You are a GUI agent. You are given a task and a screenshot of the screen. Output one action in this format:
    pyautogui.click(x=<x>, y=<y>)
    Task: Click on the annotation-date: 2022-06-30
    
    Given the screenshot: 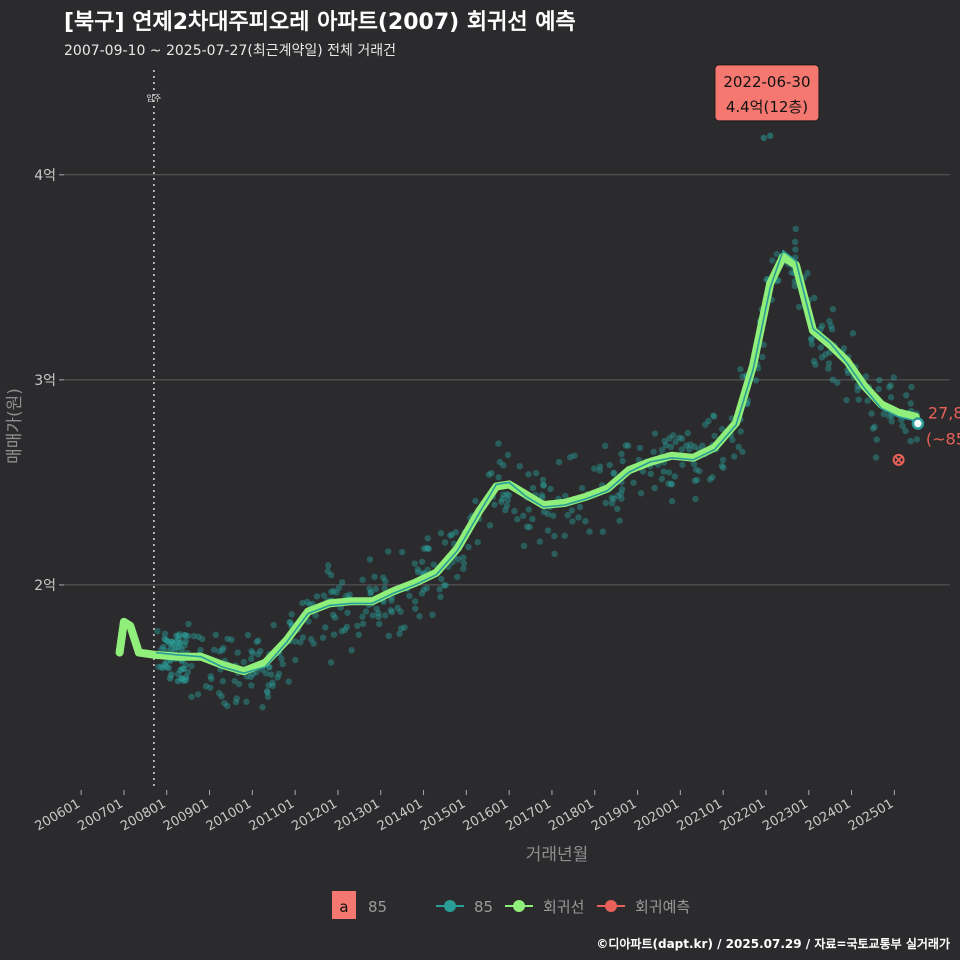 What is the action you would take?
    pyautogui.click(x=766, y=82)
    